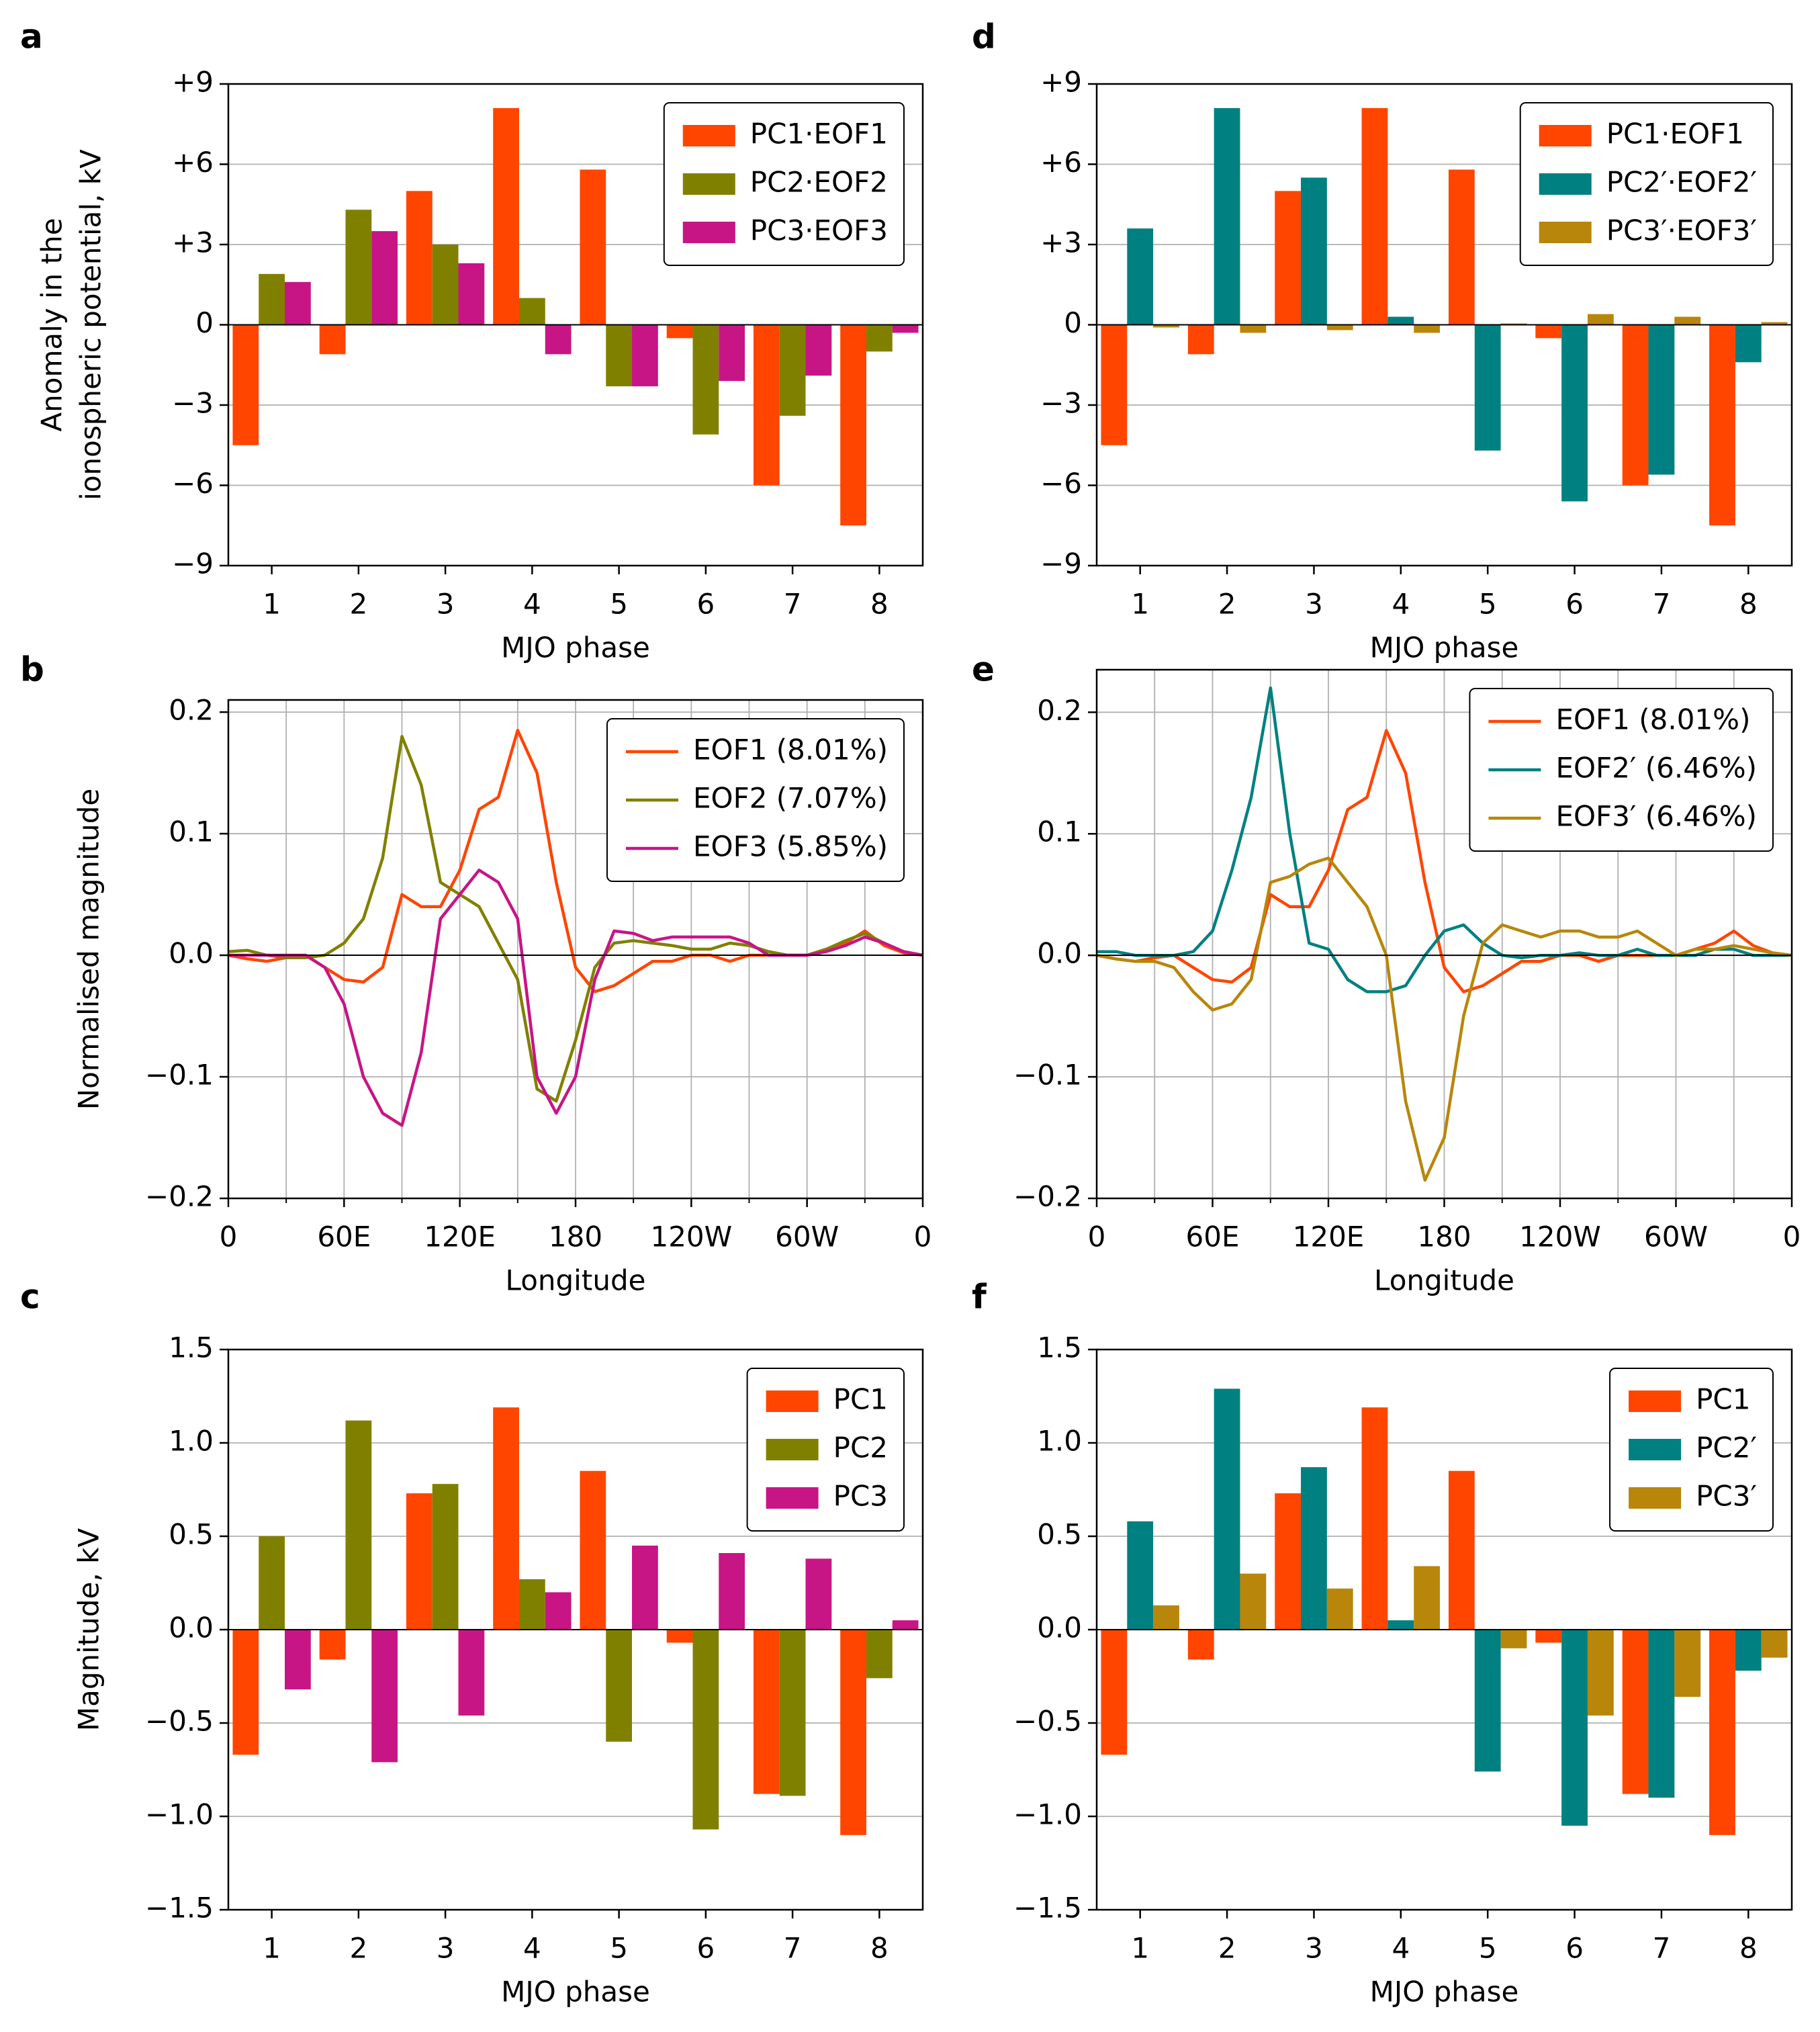 The height and width of the screenshot is (2032, 1820). What do you see at coordinates (860, 1447) in the screenshot?
I see `legend-label: PC2` at bounding box center [860, 1447].